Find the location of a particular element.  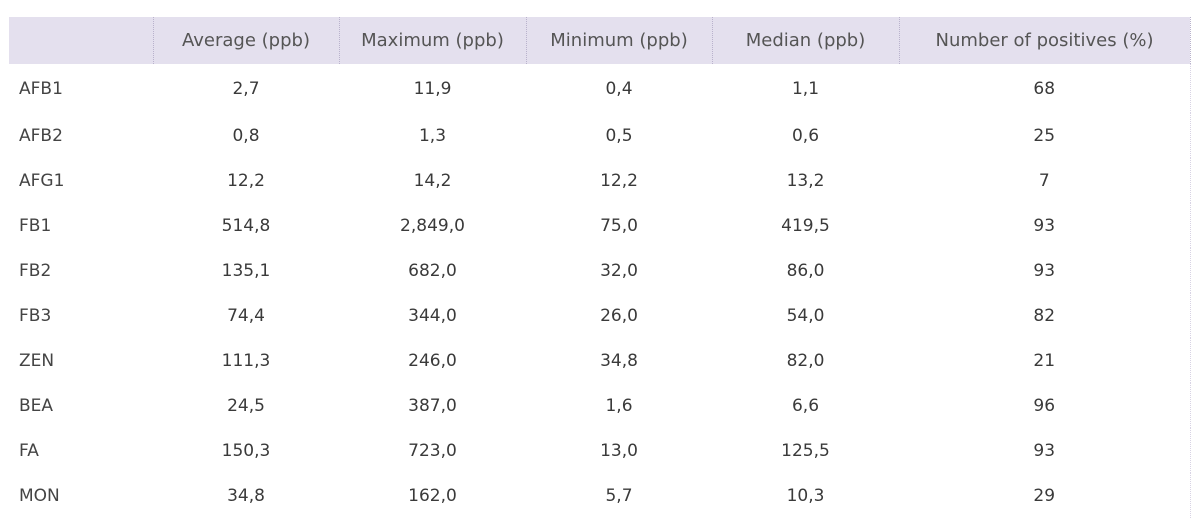

row-label: FB2 is located at coordinates (35, 270).